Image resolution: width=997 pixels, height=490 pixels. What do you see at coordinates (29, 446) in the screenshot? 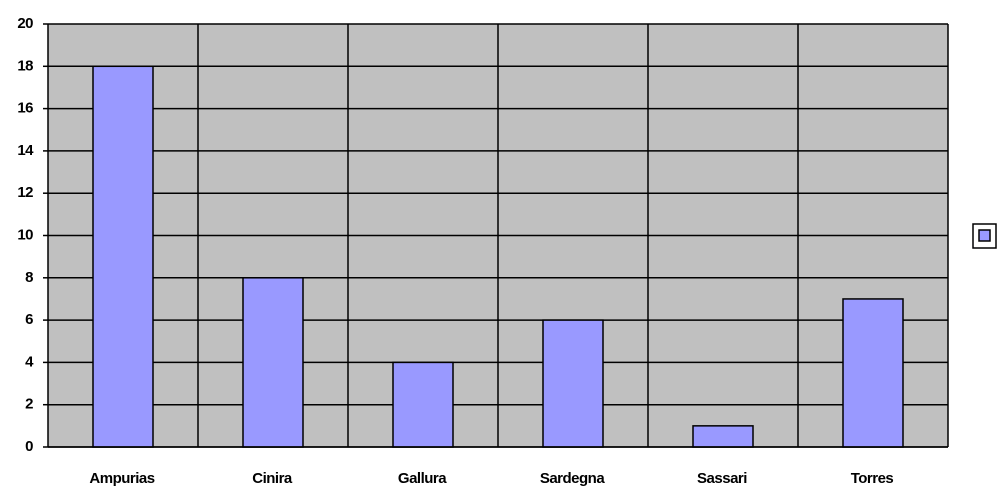
I see `y-tick-label: 0` at bounding box center [29, 446].